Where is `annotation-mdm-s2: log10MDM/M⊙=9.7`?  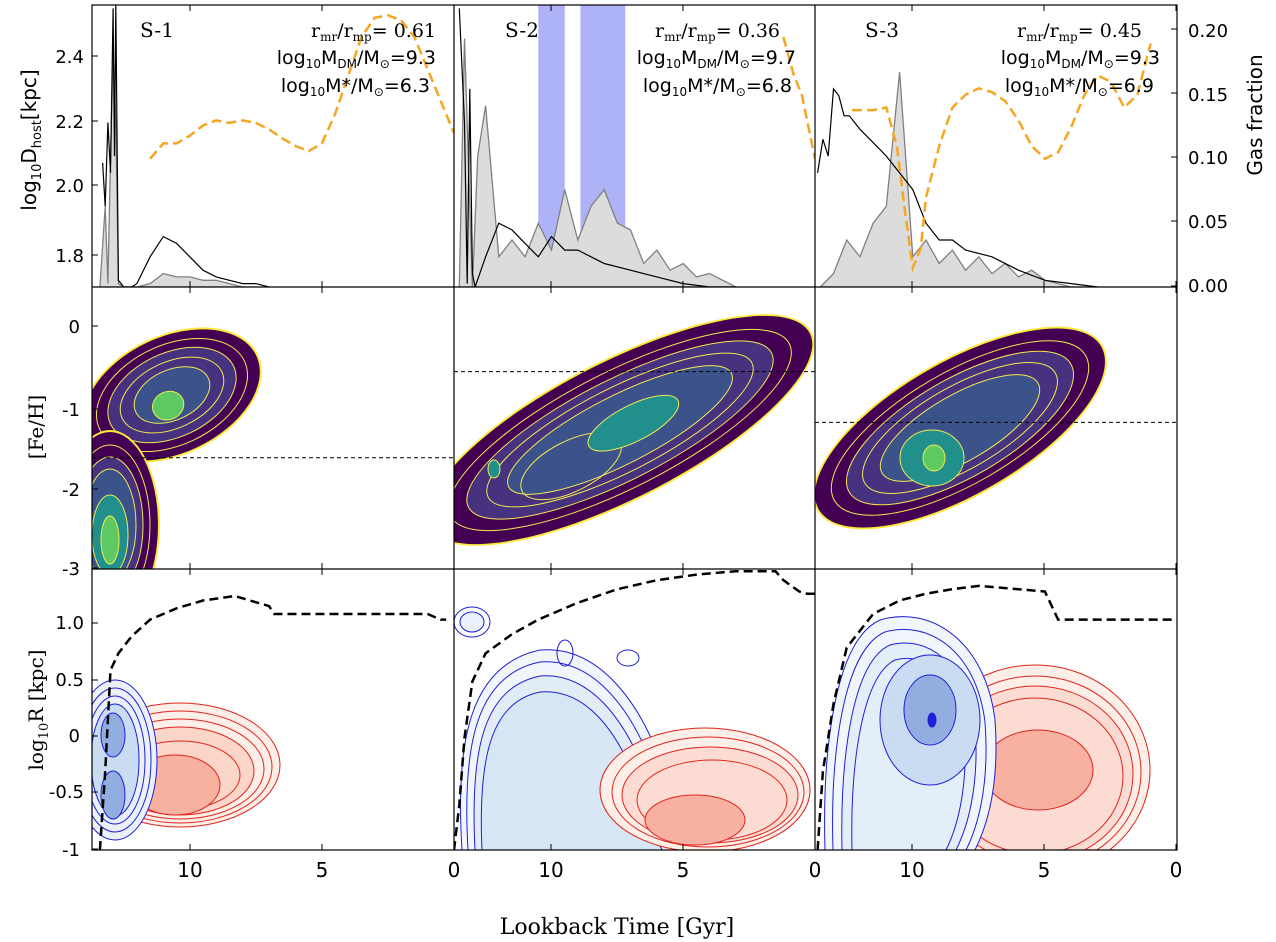
annotation-mdm-s2: log10MDM/M⊙=9.7 is located at coordinates (716, 59).